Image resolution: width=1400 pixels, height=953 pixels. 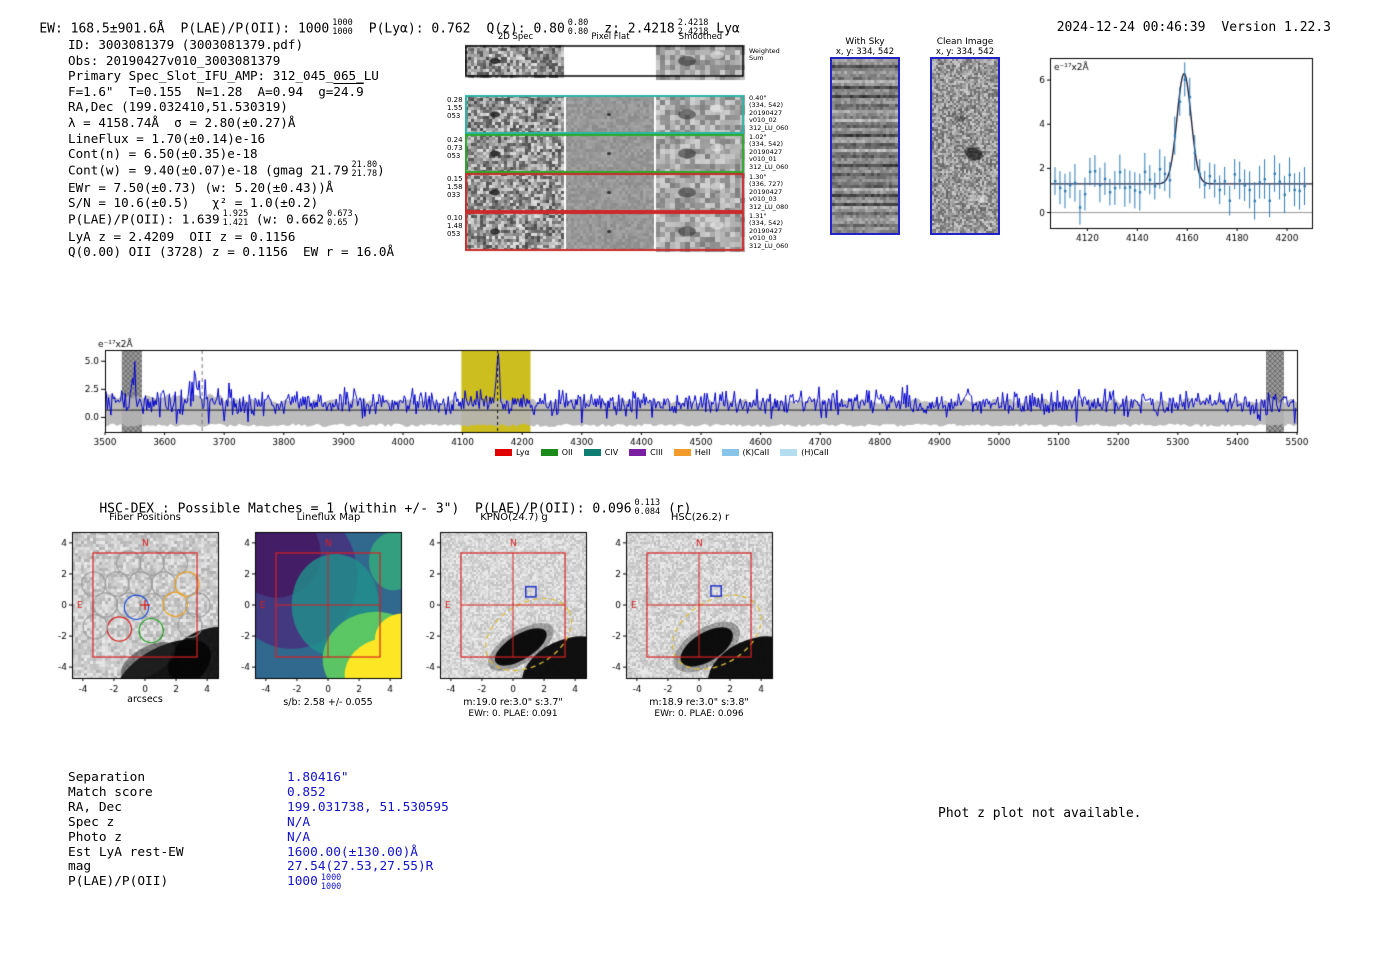 What do you see at coordinates (186, 44) in the screenshot?
I see `info-id: ID: 3003081379 (3003081379.pdf)` at bounding box center [186, 44].